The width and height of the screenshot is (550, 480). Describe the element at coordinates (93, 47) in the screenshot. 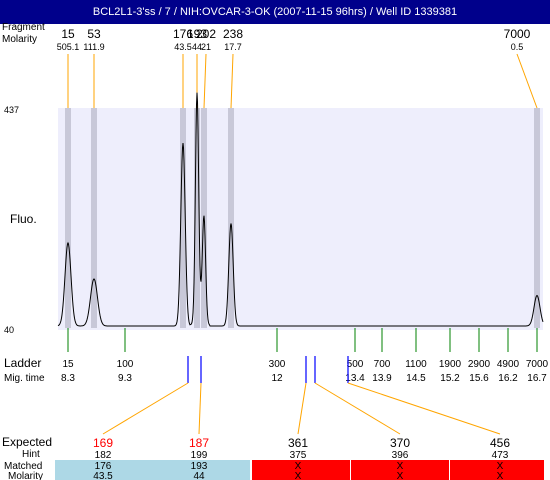

I see `peak-molarity: 111.9` at that location.